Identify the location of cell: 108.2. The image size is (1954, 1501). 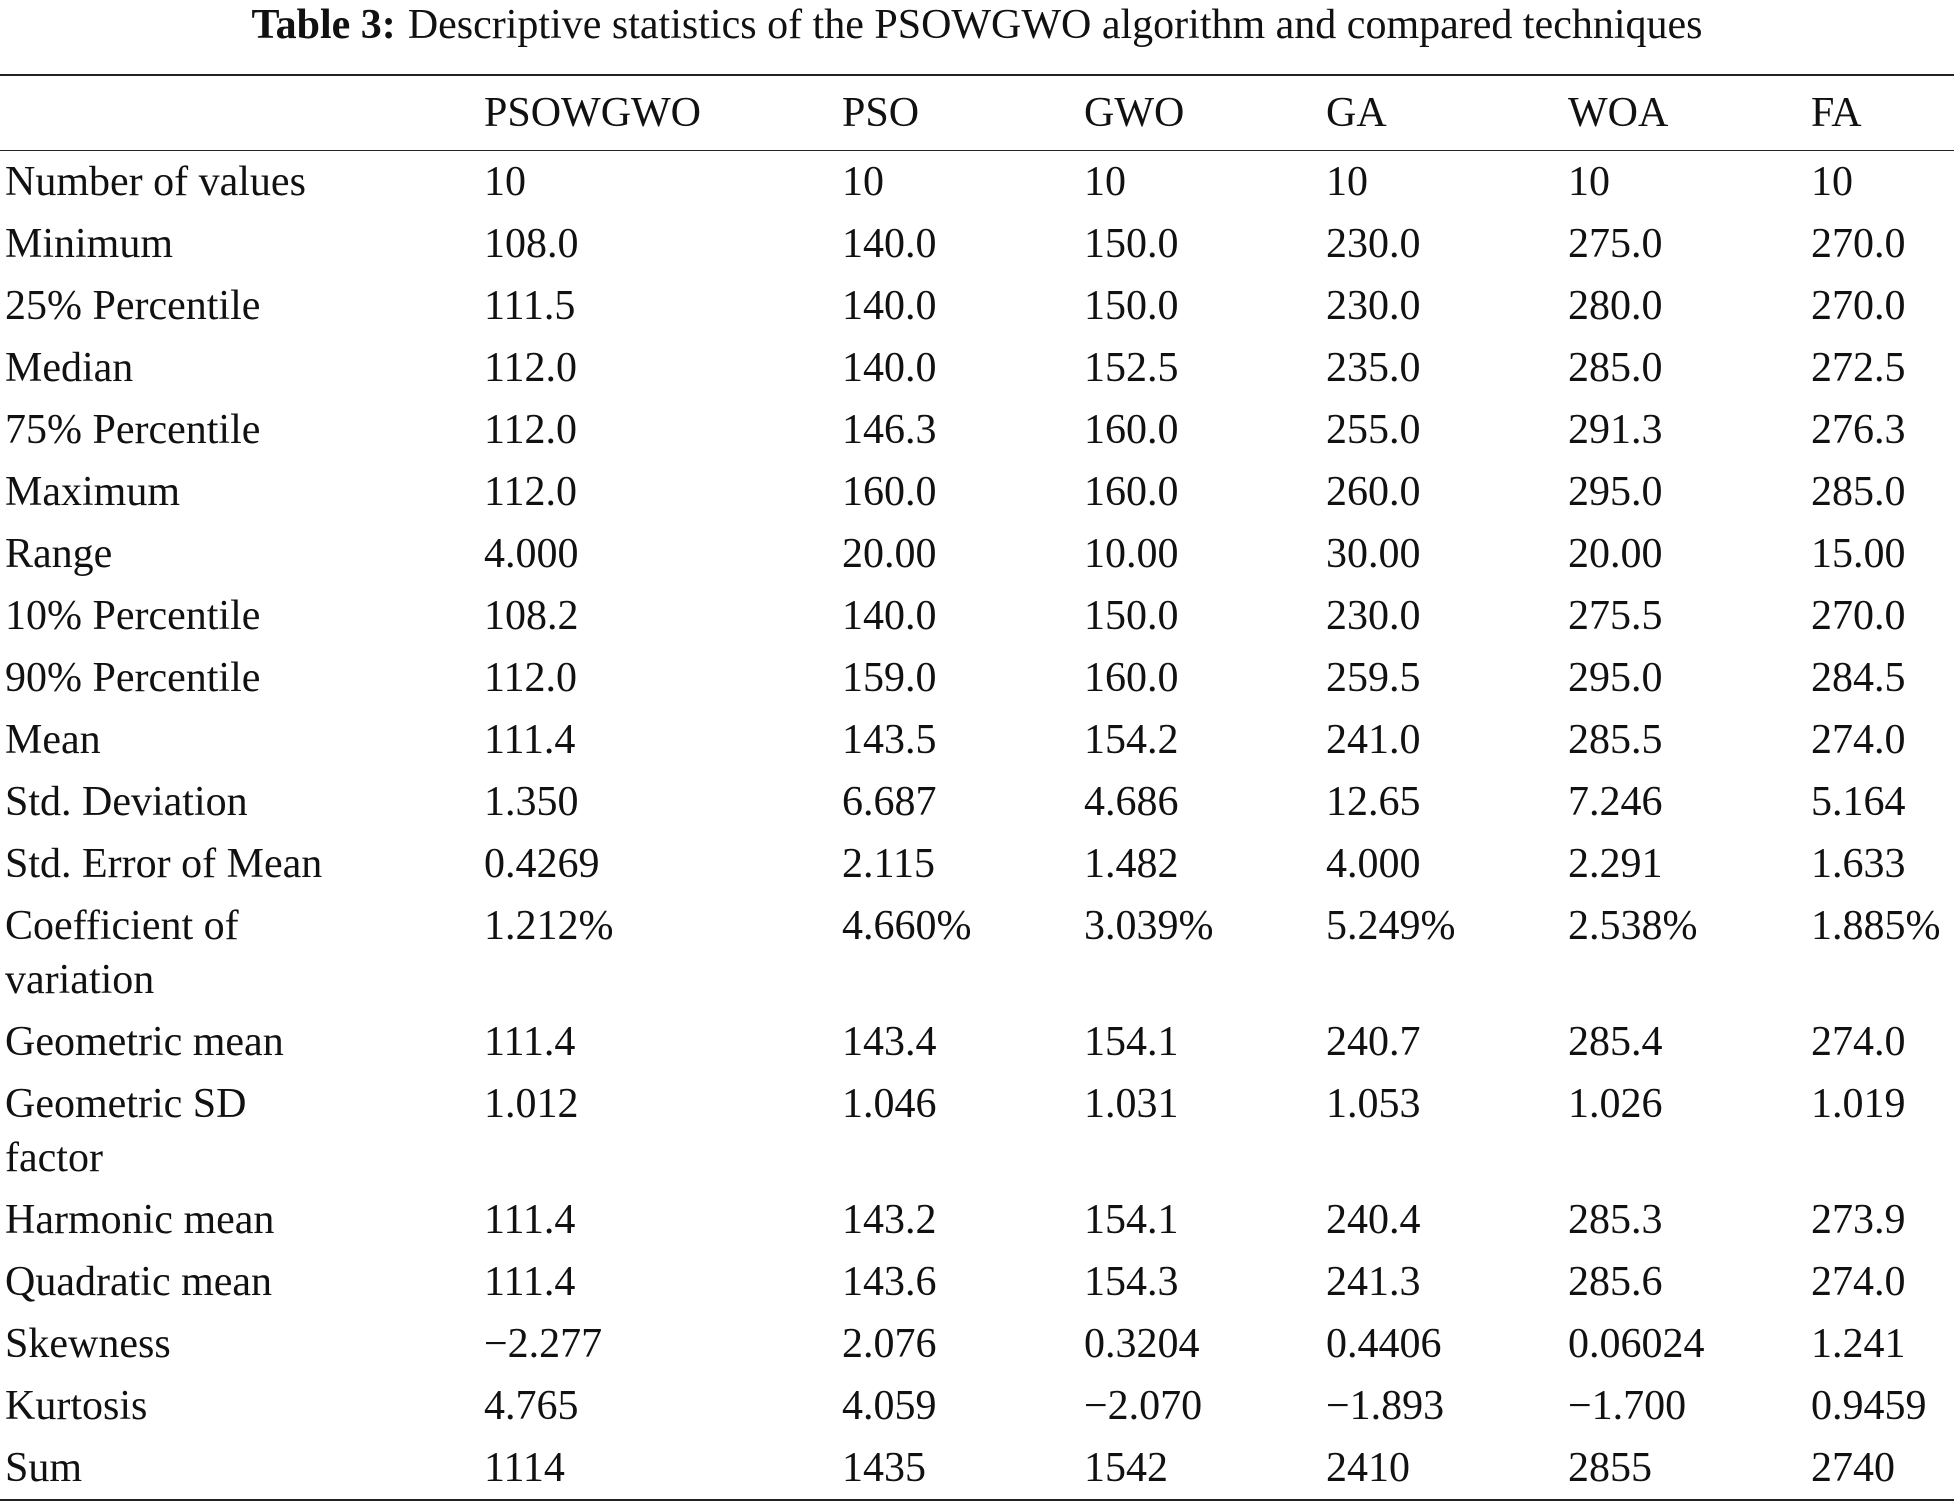
(531, 616).